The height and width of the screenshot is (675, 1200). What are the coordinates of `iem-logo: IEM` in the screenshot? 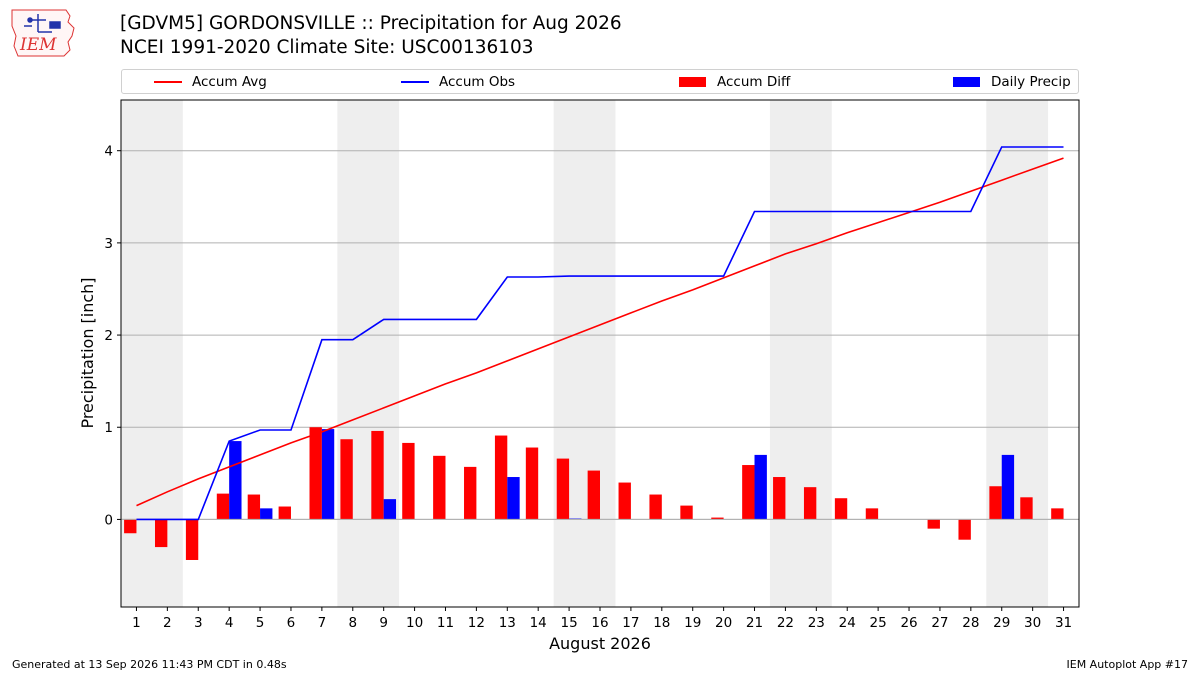 It's located at (43, 33).